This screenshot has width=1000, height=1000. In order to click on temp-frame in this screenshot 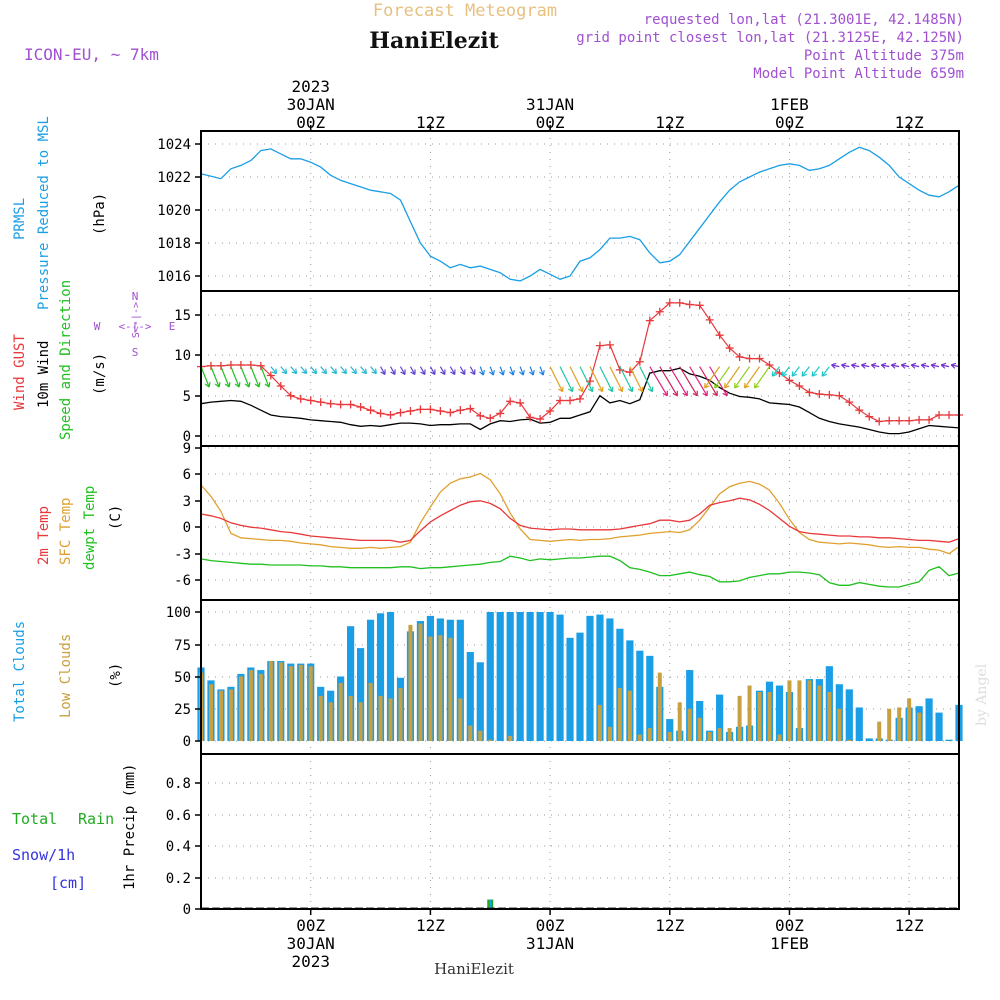, I will do `click(580, 523)`.